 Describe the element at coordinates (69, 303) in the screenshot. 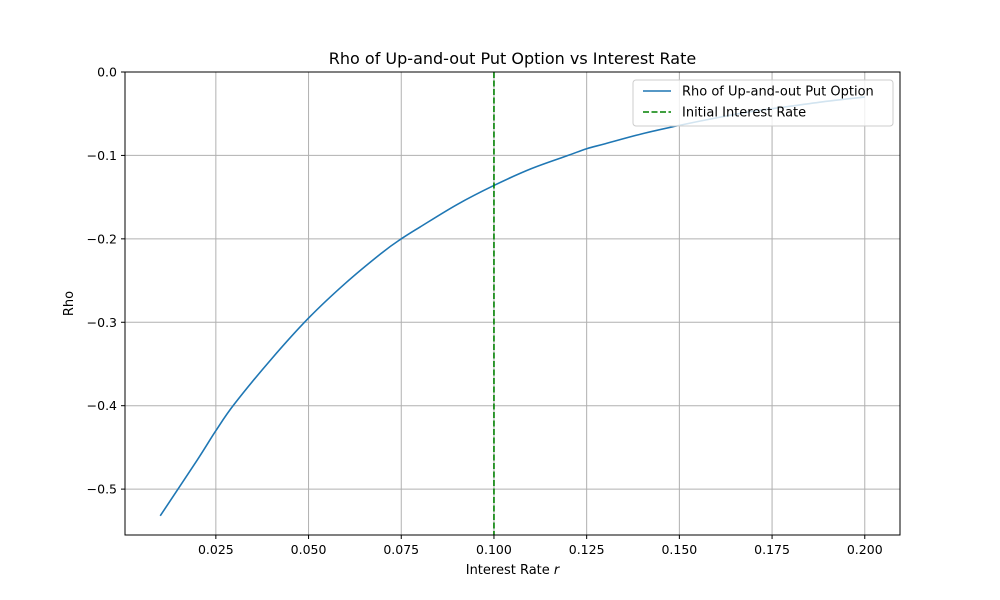

I see `y-axis-label: Rho` at that location.